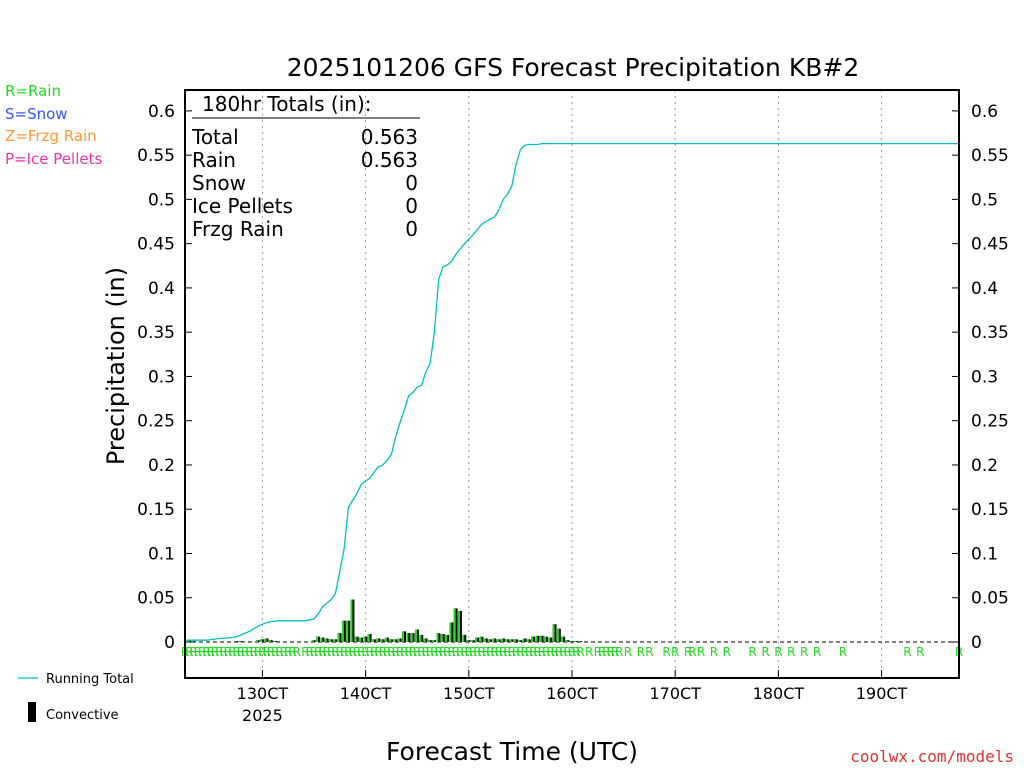 The image size is (1024, 768). Describe the element at coordinates (990, 510) in the screenshot. I see `y-tick-label-right: 0.15` at that location.